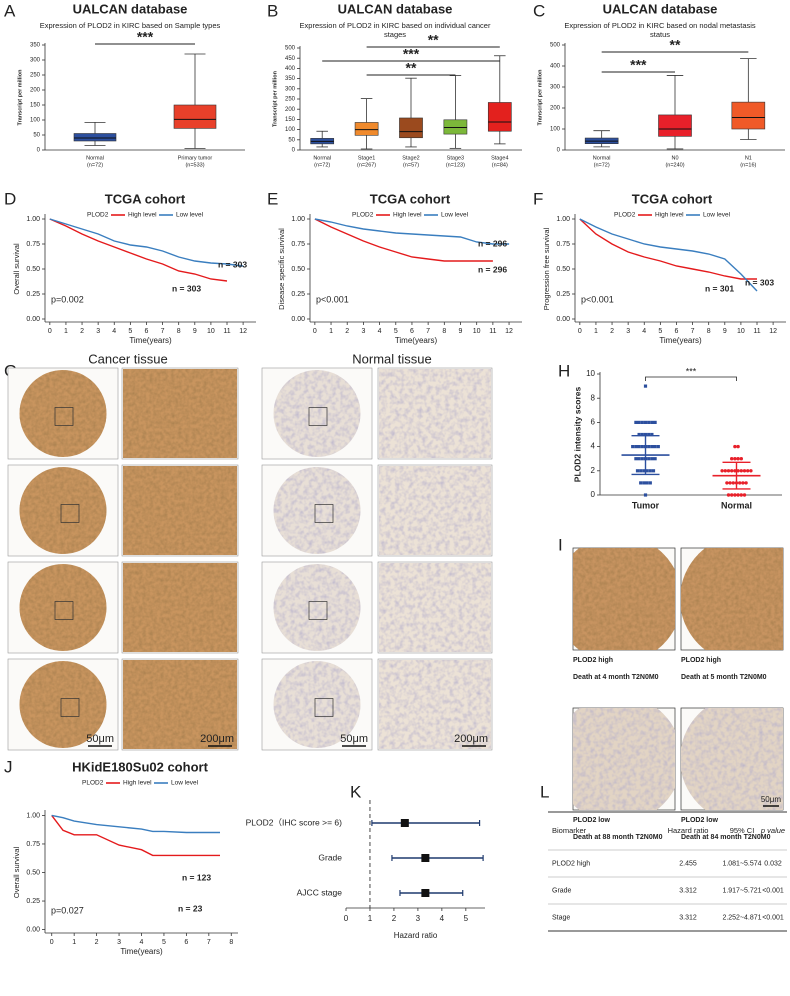 Image resolution: width=790 pixels, height=996 pixels. I want to click on x-tick-label: 4, so click(380, 331).